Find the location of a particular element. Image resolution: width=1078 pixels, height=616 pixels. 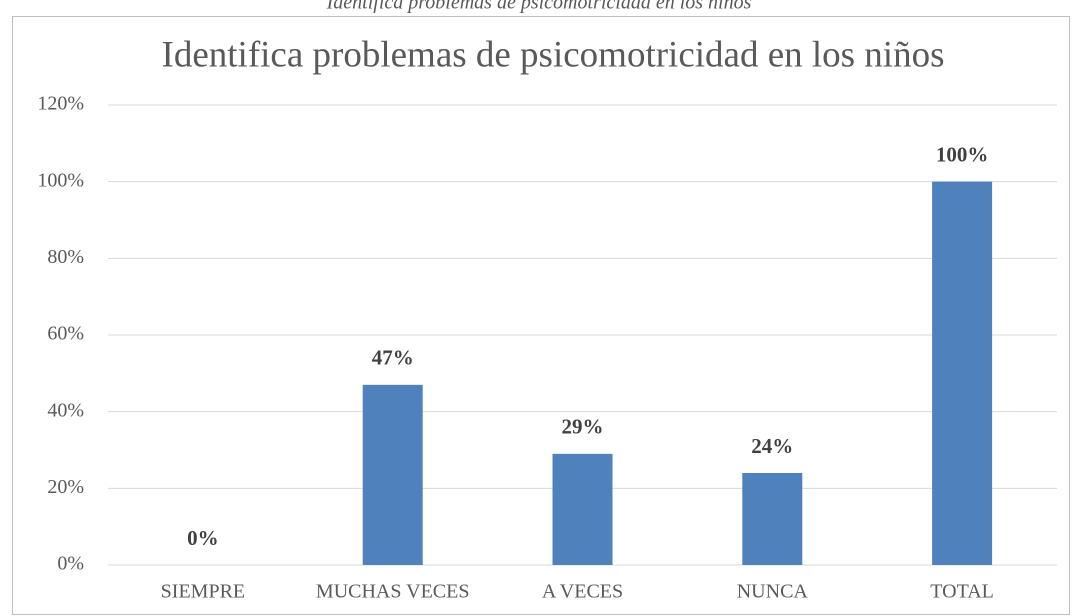

y-tick-label: 120% is located at coordinates (60, 104).